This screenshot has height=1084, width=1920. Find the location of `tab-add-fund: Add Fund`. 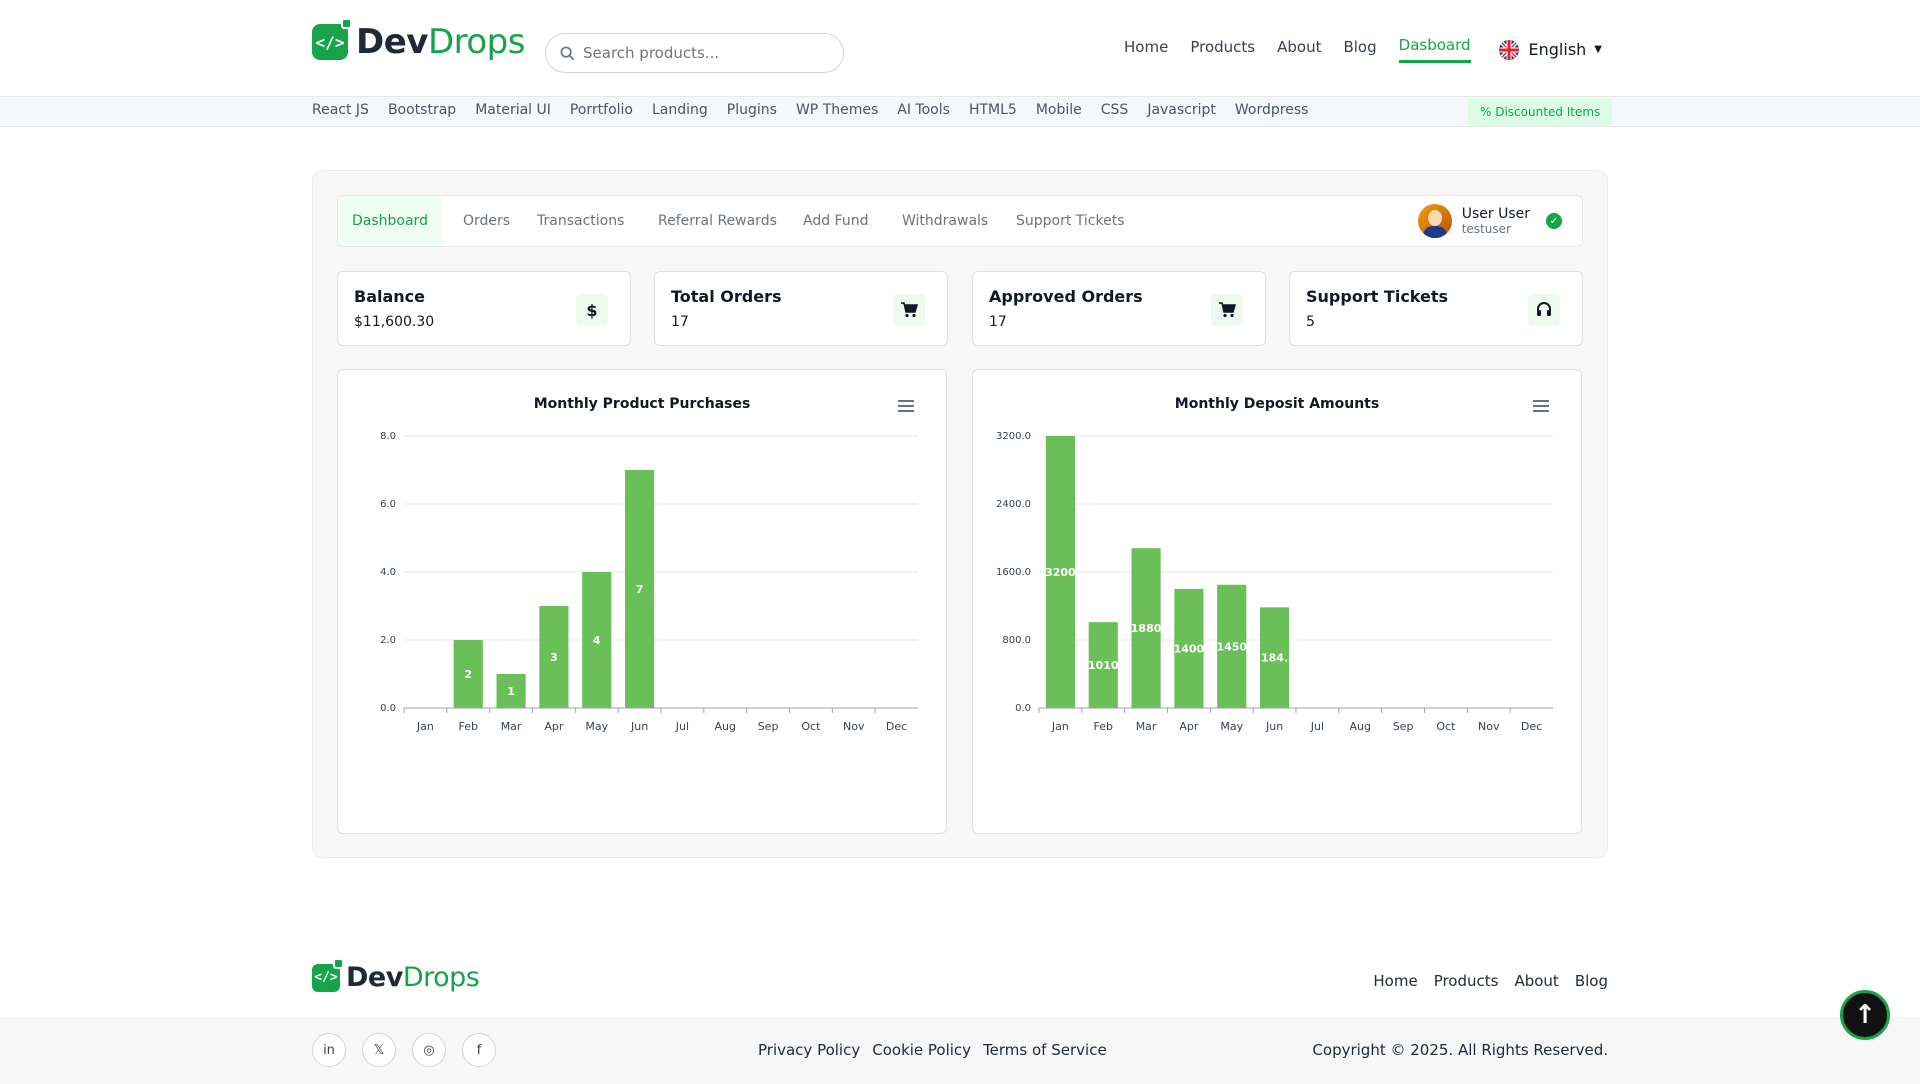

tab-add-fund: Add Fund is located at coordinates (836, 221).